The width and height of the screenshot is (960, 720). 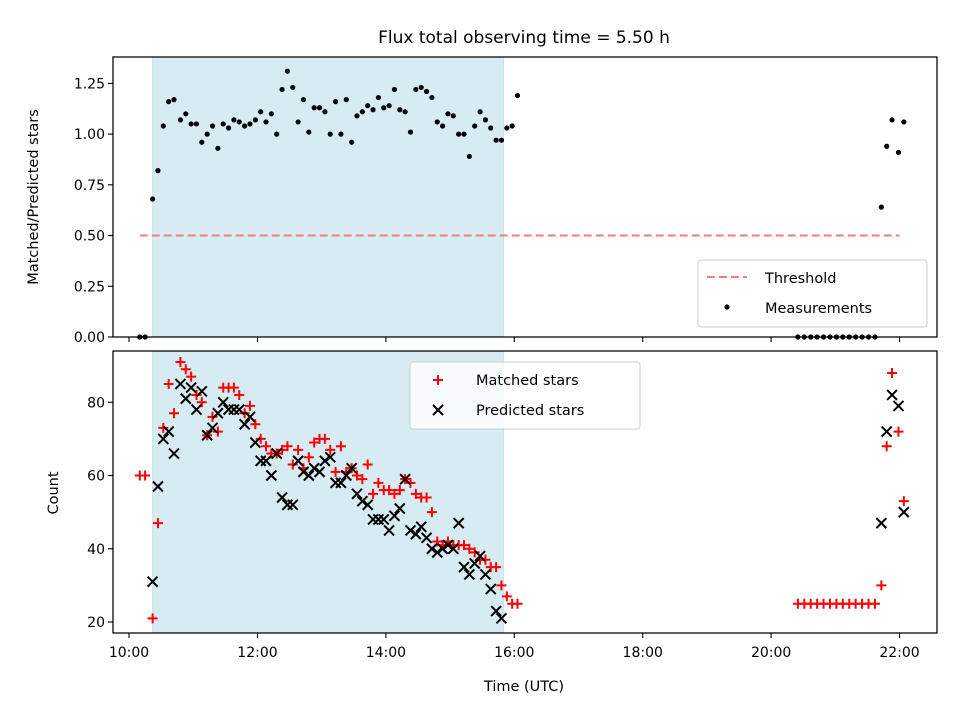 I want to click on observing-window-shade, so click(x=328, y=197).